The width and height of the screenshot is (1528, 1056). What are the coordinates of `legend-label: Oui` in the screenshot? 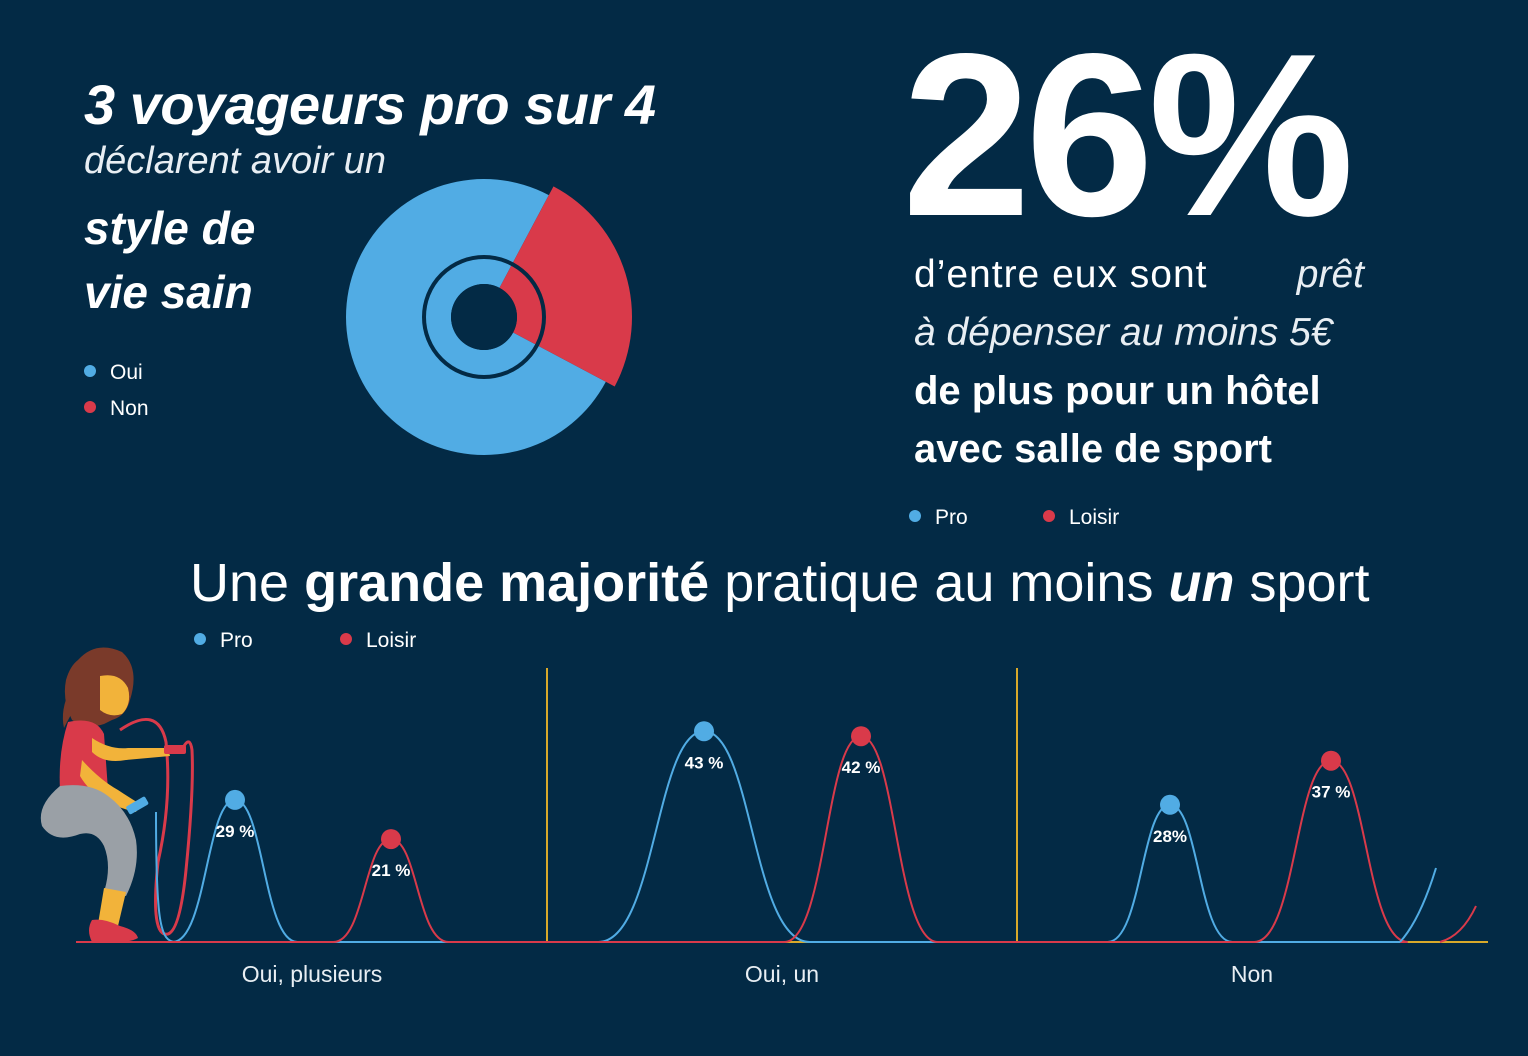 It's located at (126, 372).